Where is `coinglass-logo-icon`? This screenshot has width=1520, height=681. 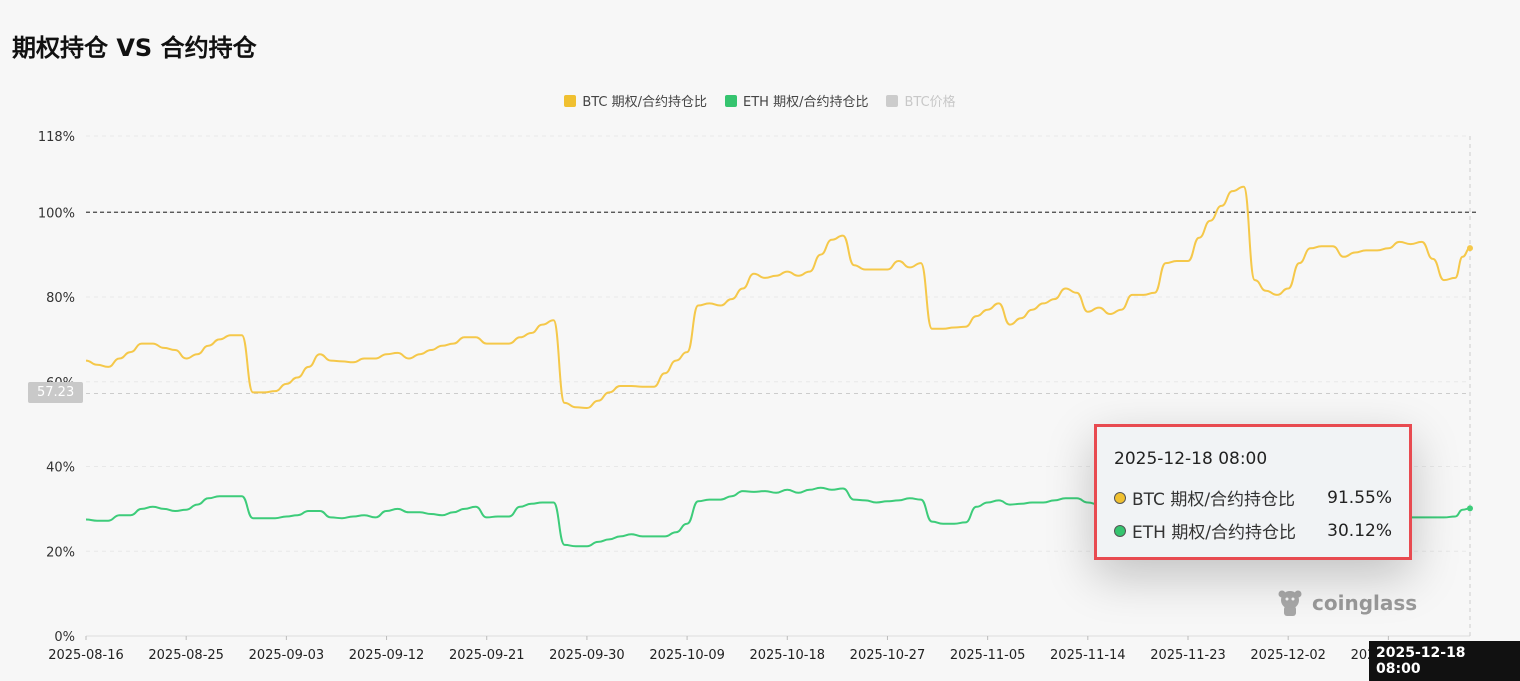 coinglass-logo-icon is located at coordinates (1290, 603).